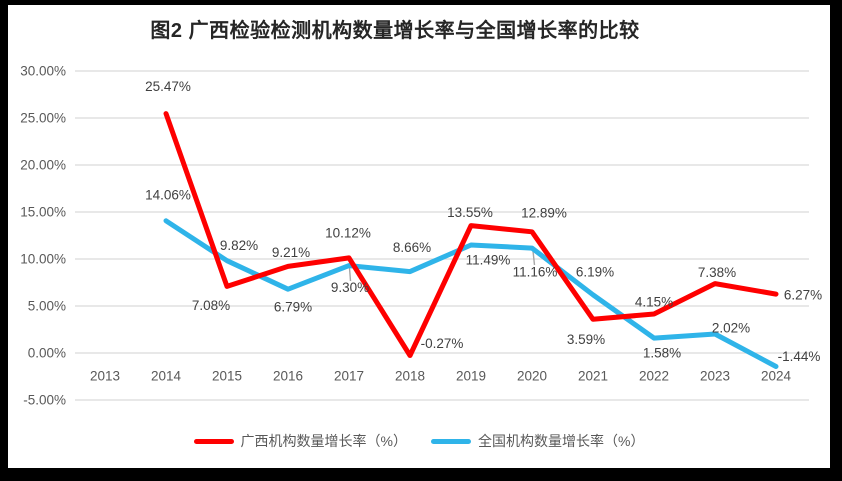 This screenshot has width=842, height=481. Describe the element at coordinates (323, 441) in the screenshot. I see `legend-label-guangxi: 广西机构数量增长率（%）` at that location.